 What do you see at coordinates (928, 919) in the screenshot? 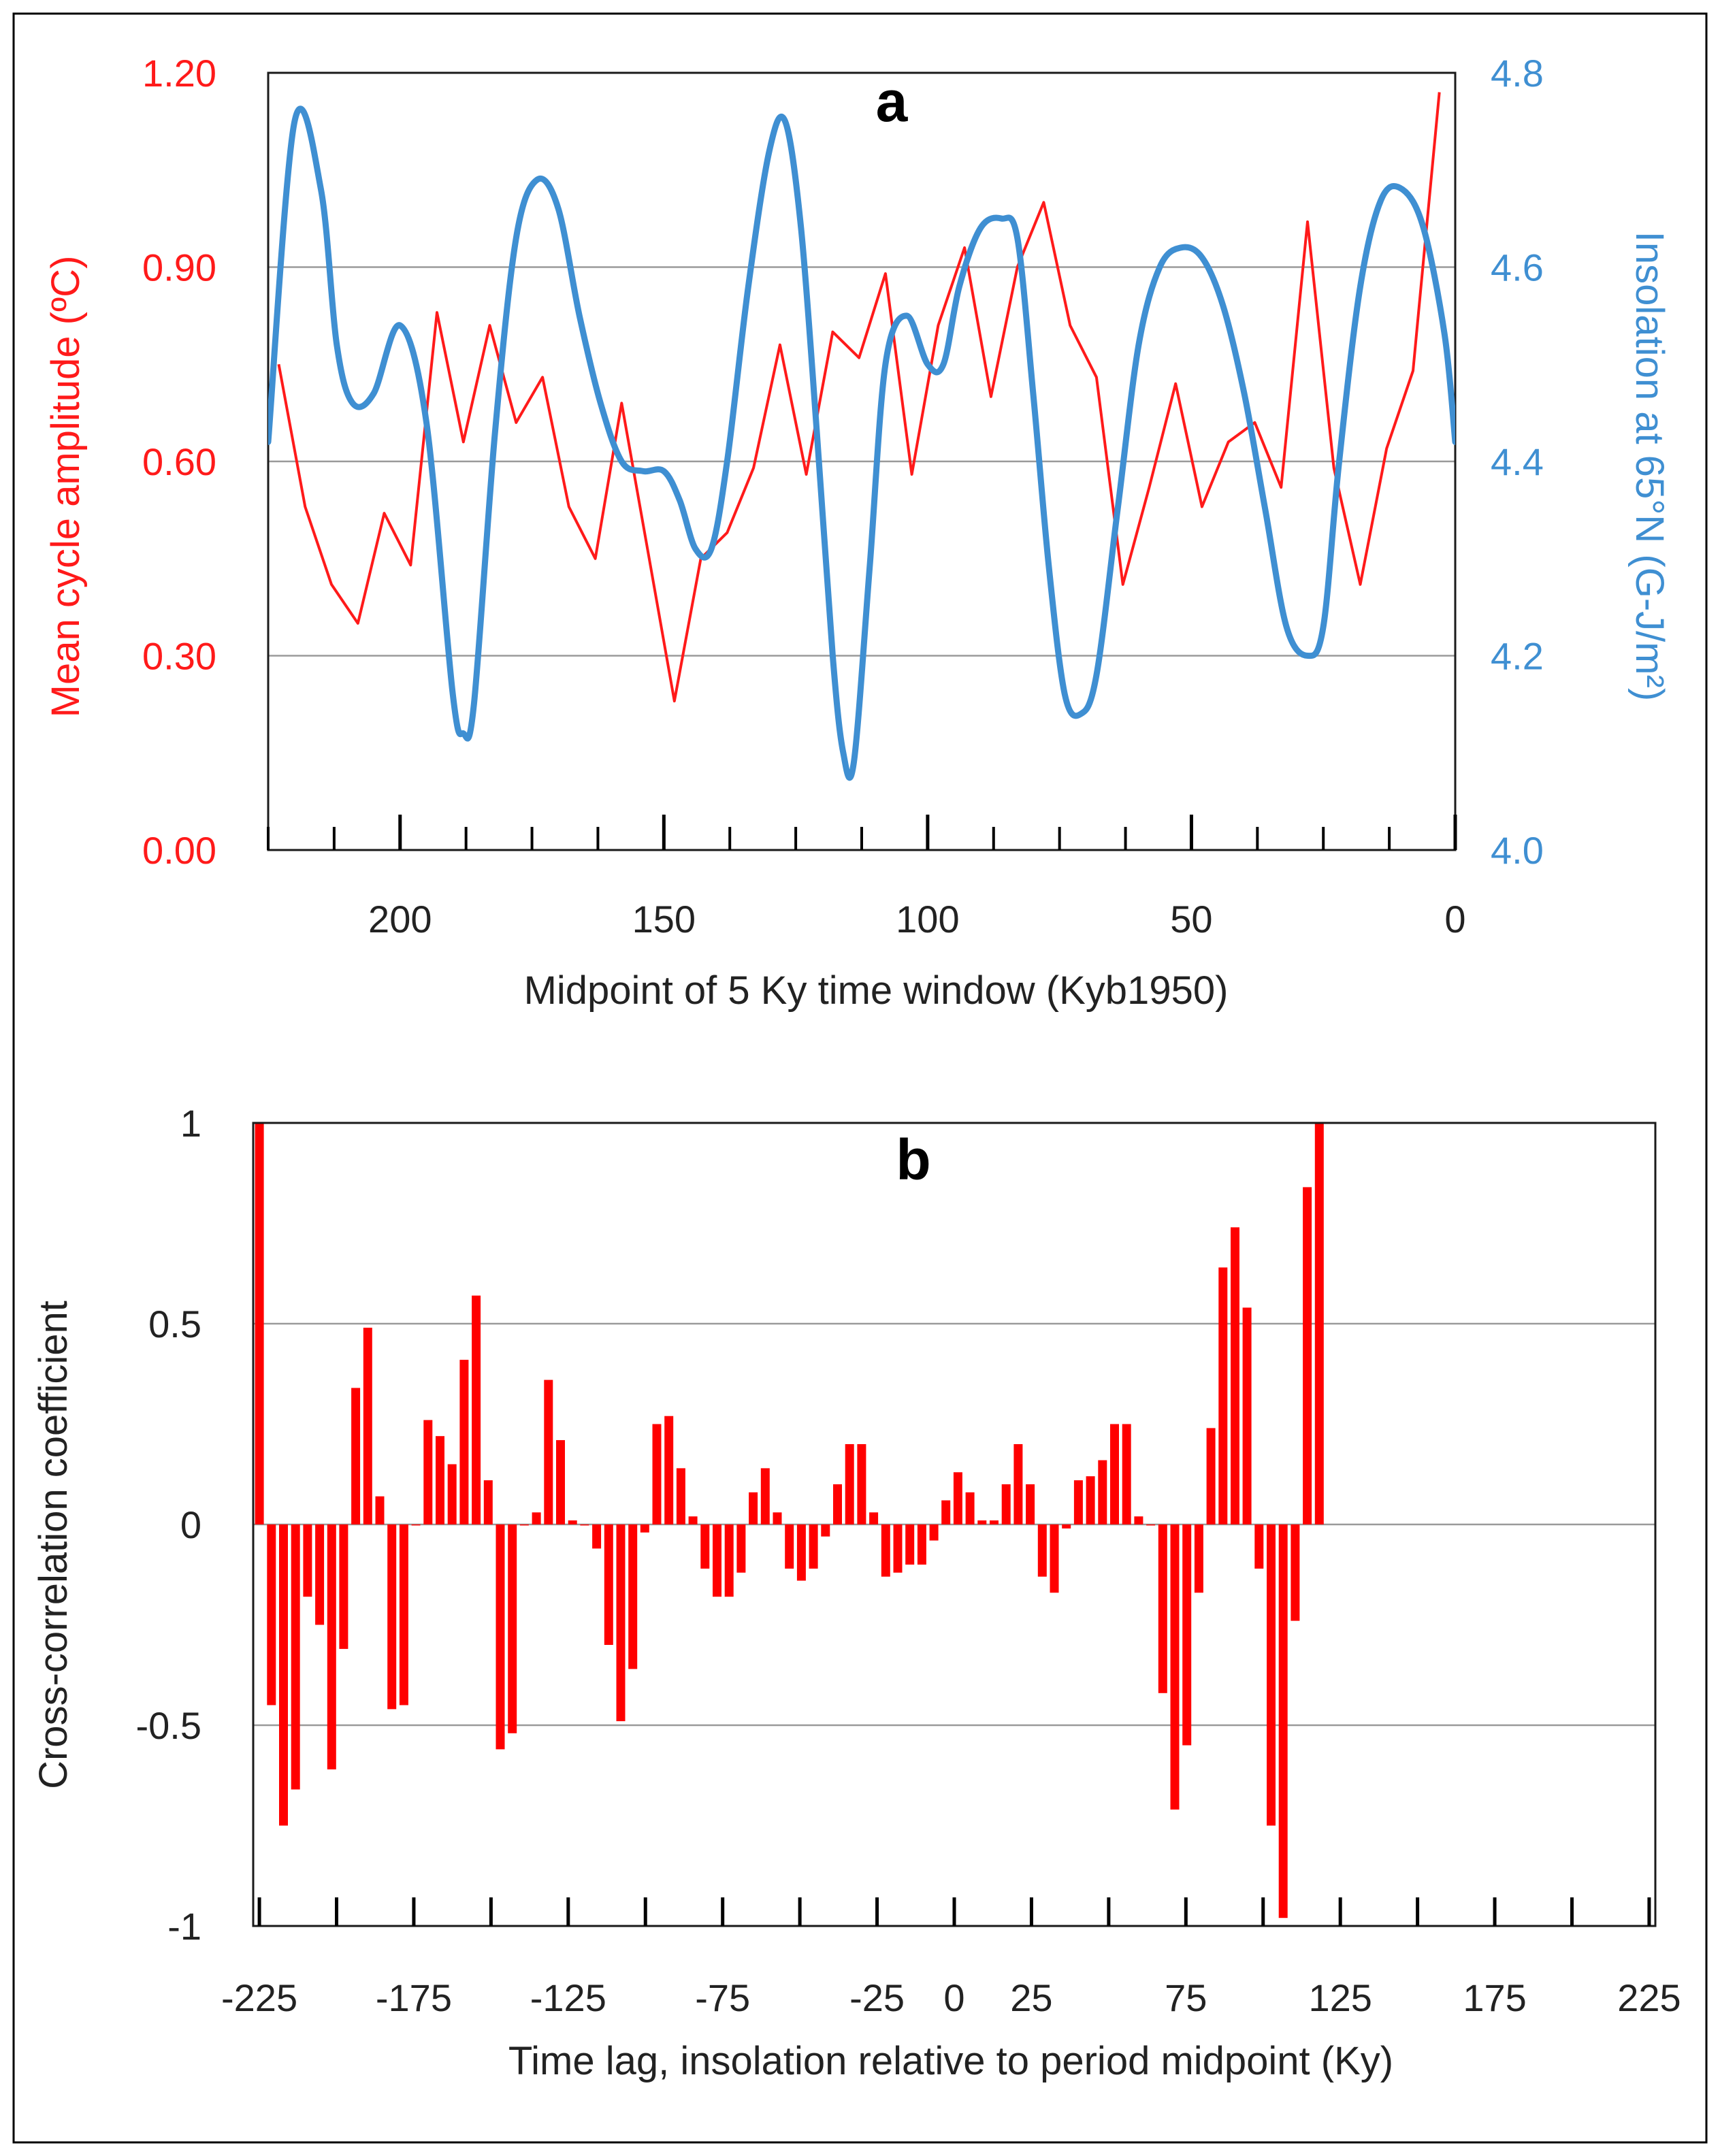
I see `panel-a-x-tick-label: 100` at bounding box center [928, 919].